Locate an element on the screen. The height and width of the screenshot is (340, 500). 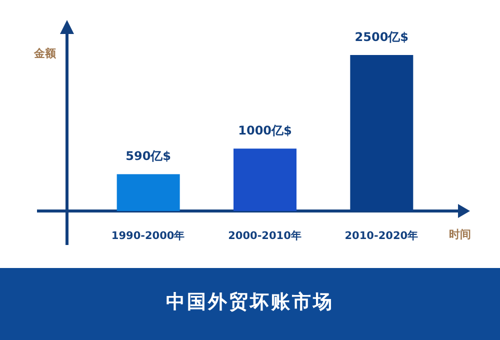
x-axis-title: 时间 is located at coordinates (460, 234).